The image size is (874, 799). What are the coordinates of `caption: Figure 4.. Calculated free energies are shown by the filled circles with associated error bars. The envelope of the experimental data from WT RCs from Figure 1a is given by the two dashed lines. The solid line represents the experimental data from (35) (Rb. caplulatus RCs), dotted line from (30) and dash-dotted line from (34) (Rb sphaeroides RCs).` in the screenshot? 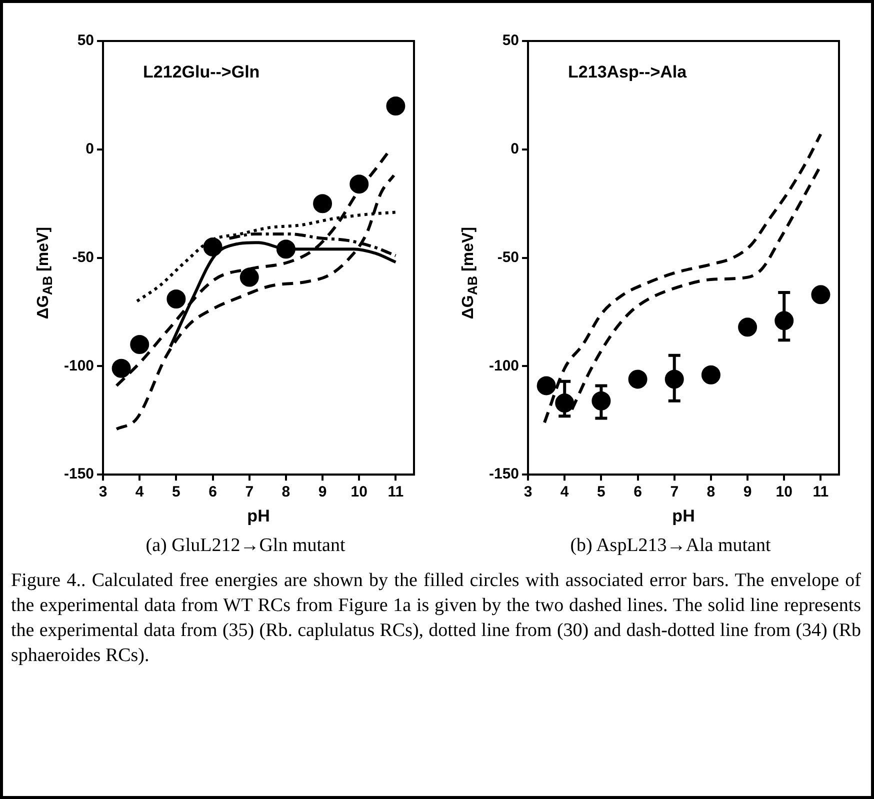 It's located at (436, 618).